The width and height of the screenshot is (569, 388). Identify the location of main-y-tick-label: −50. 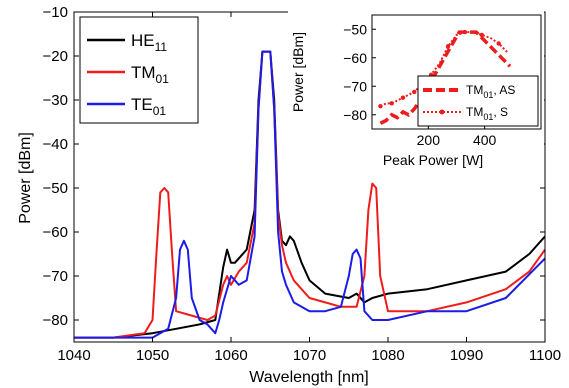
(55, 188).